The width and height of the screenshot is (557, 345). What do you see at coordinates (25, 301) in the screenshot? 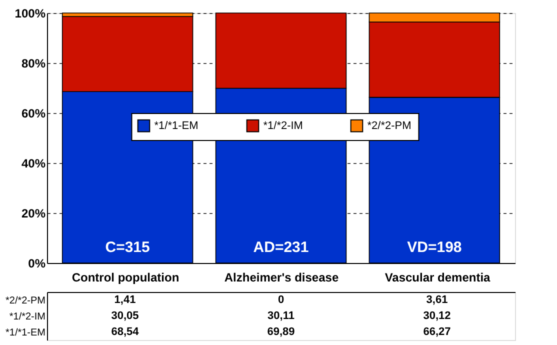
I see `text: *2/*2-PM` at bounding box center [25, 301].